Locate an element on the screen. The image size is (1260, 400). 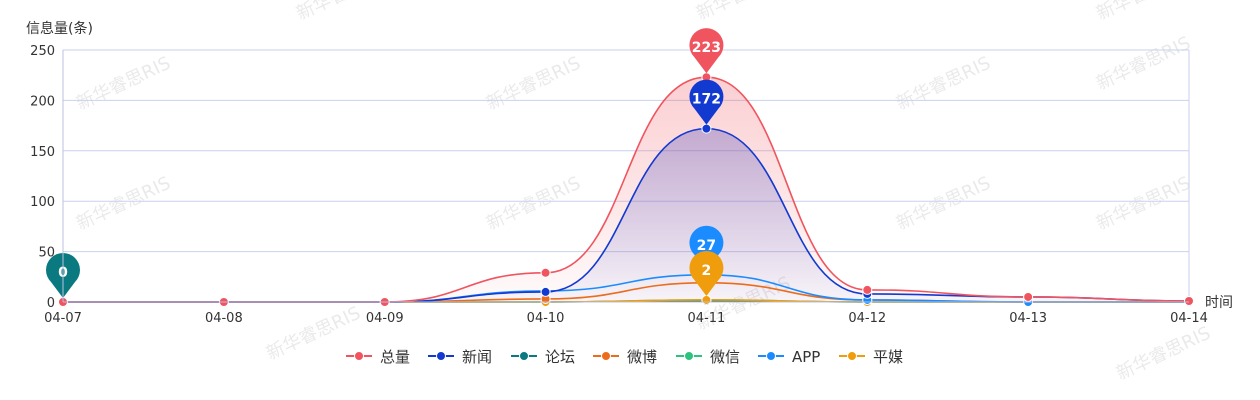
pin-value: 172 is located at coordinates (706, 100).